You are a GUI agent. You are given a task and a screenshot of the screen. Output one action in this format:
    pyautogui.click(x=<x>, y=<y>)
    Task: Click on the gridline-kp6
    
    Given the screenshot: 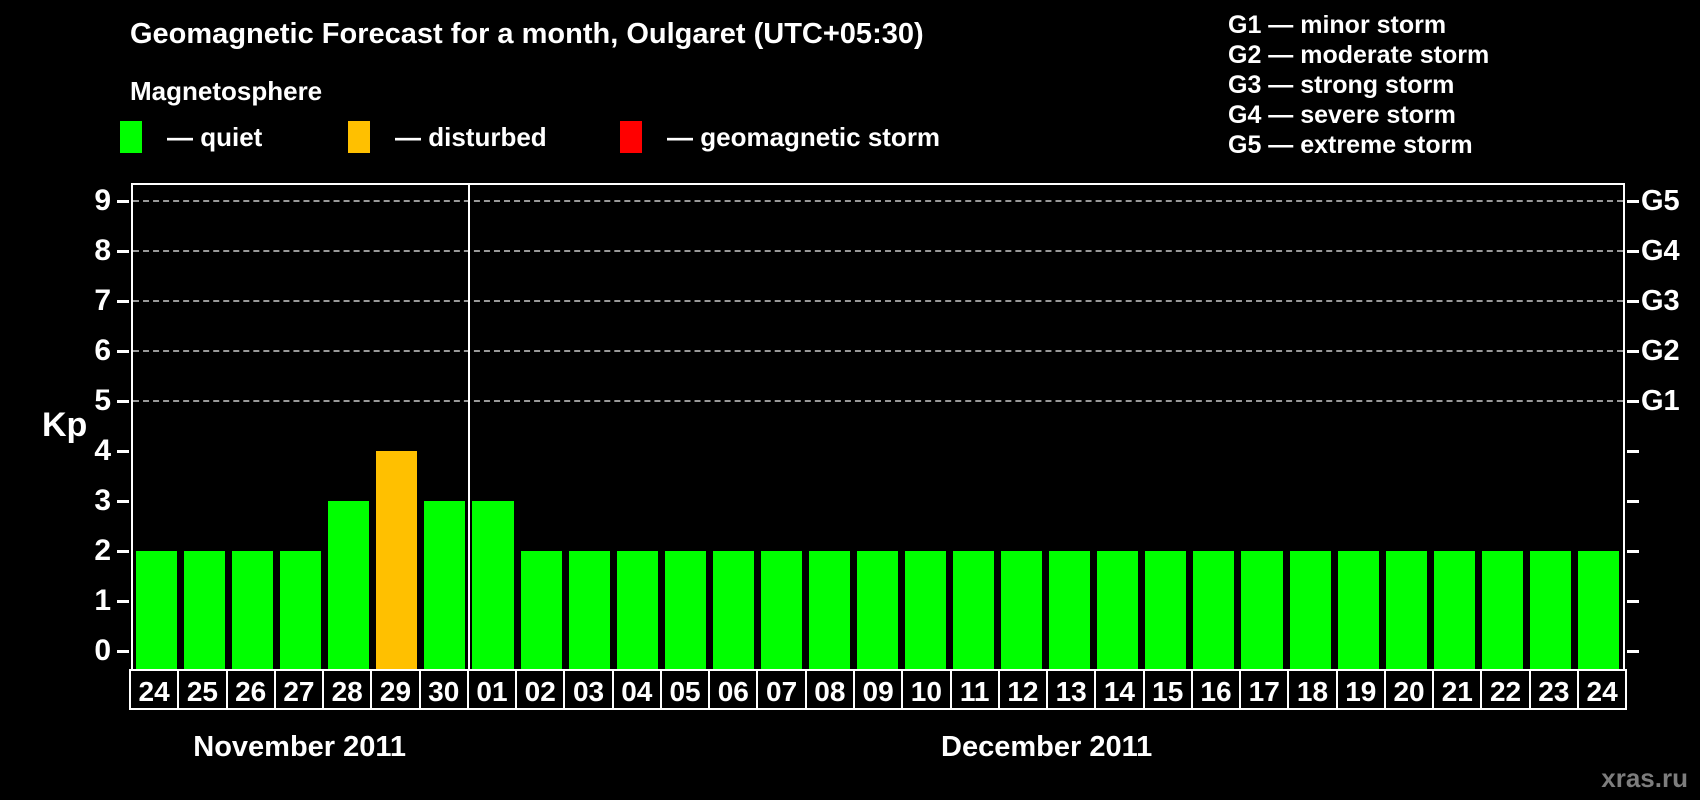 What is the action you would take?
    pyautogui.click(x=878, y=351)
    